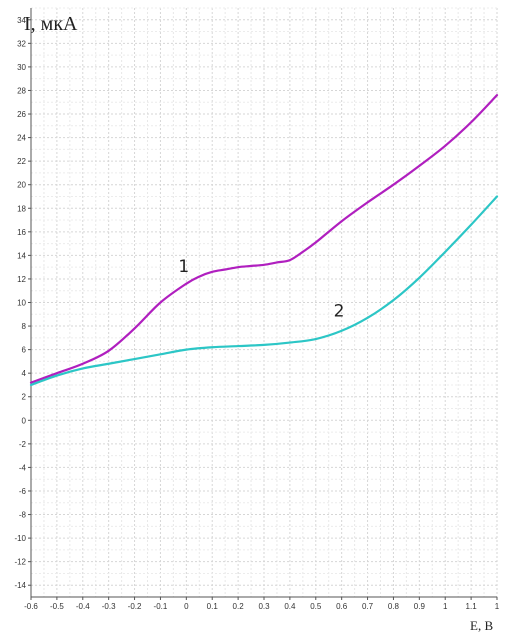 The height and width of the screenshot is (642, 519). I want to click on x-tick-label: 0, so click(186, 606).